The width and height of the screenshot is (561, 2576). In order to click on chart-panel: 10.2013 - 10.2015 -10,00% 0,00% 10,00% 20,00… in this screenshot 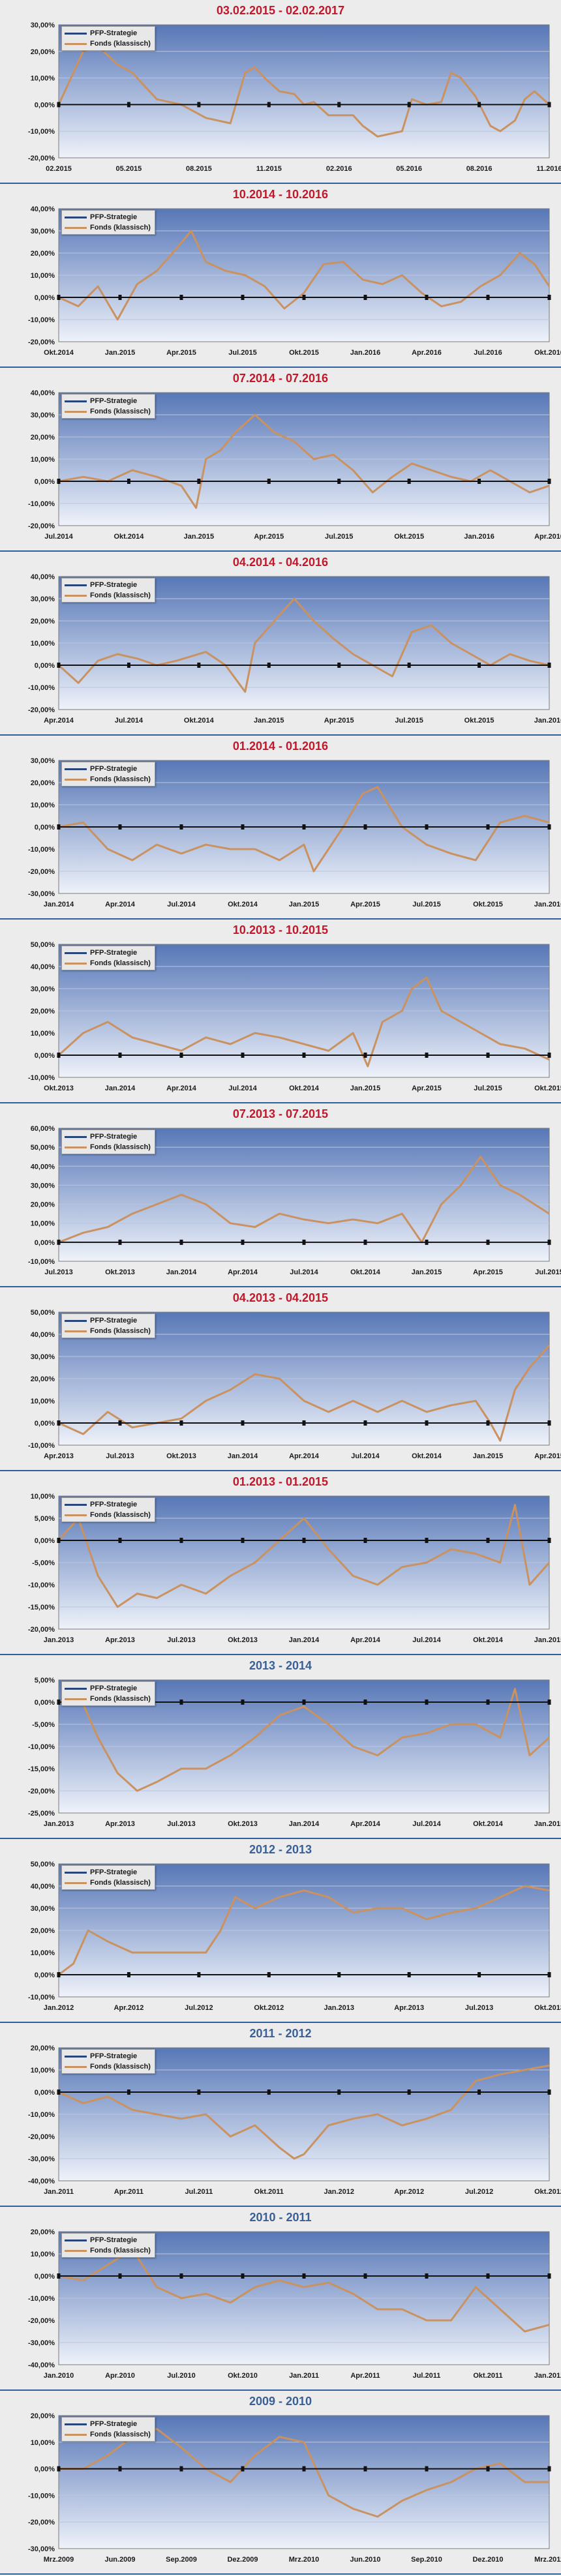, I will do `click(280, 1011)`.